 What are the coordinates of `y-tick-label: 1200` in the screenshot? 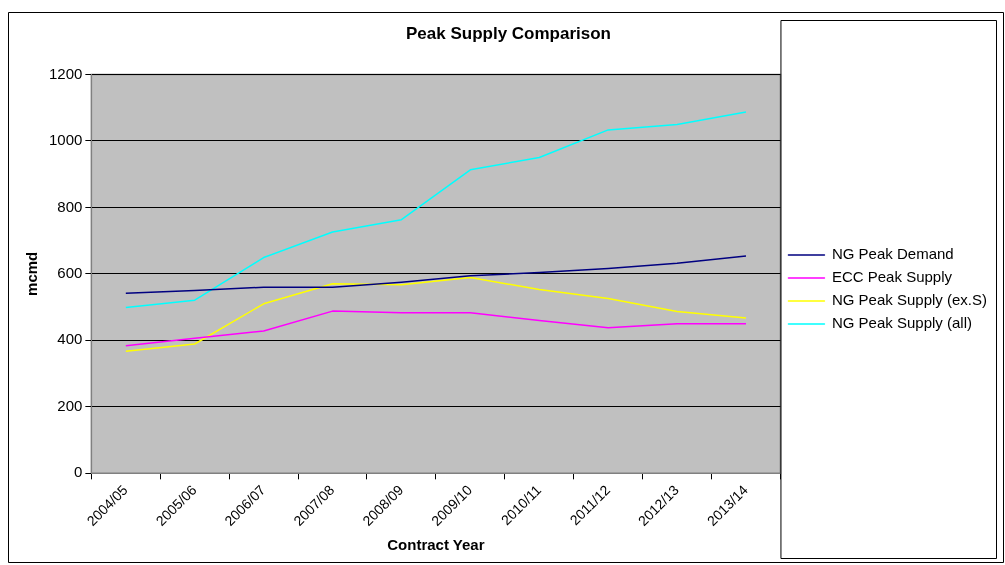 It's located at (65, 73).